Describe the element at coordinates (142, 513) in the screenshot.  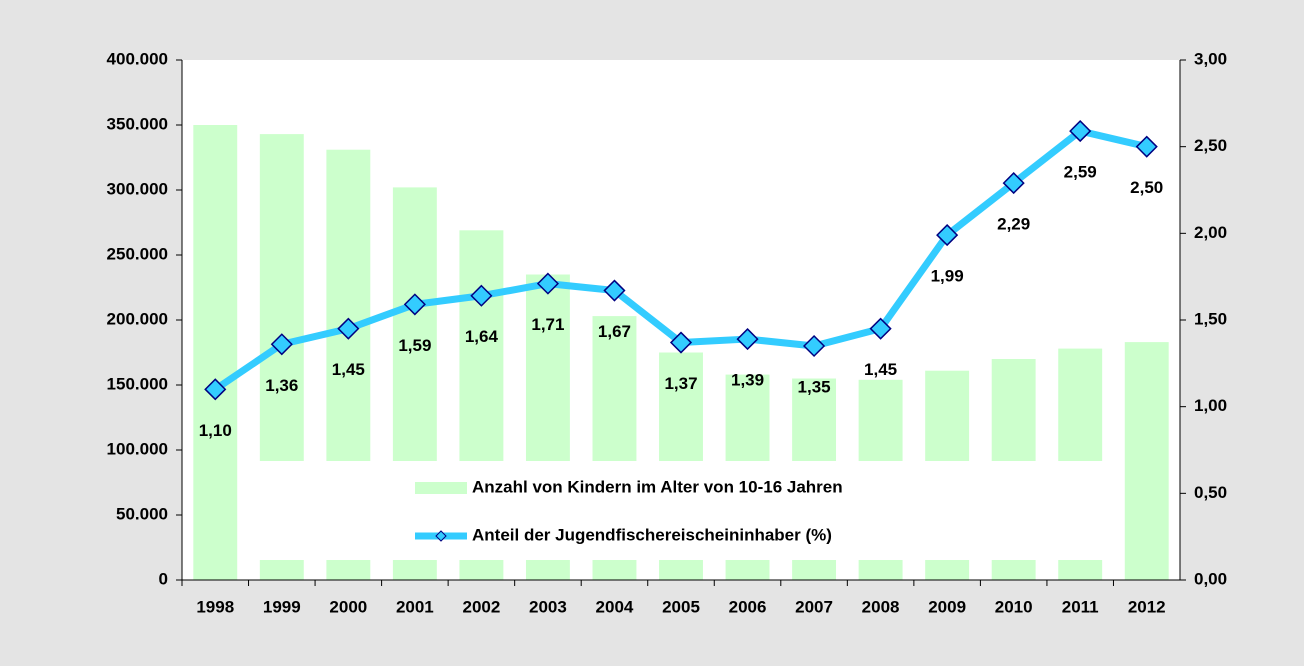
I see `y-tick-label: 50.000` at that location.